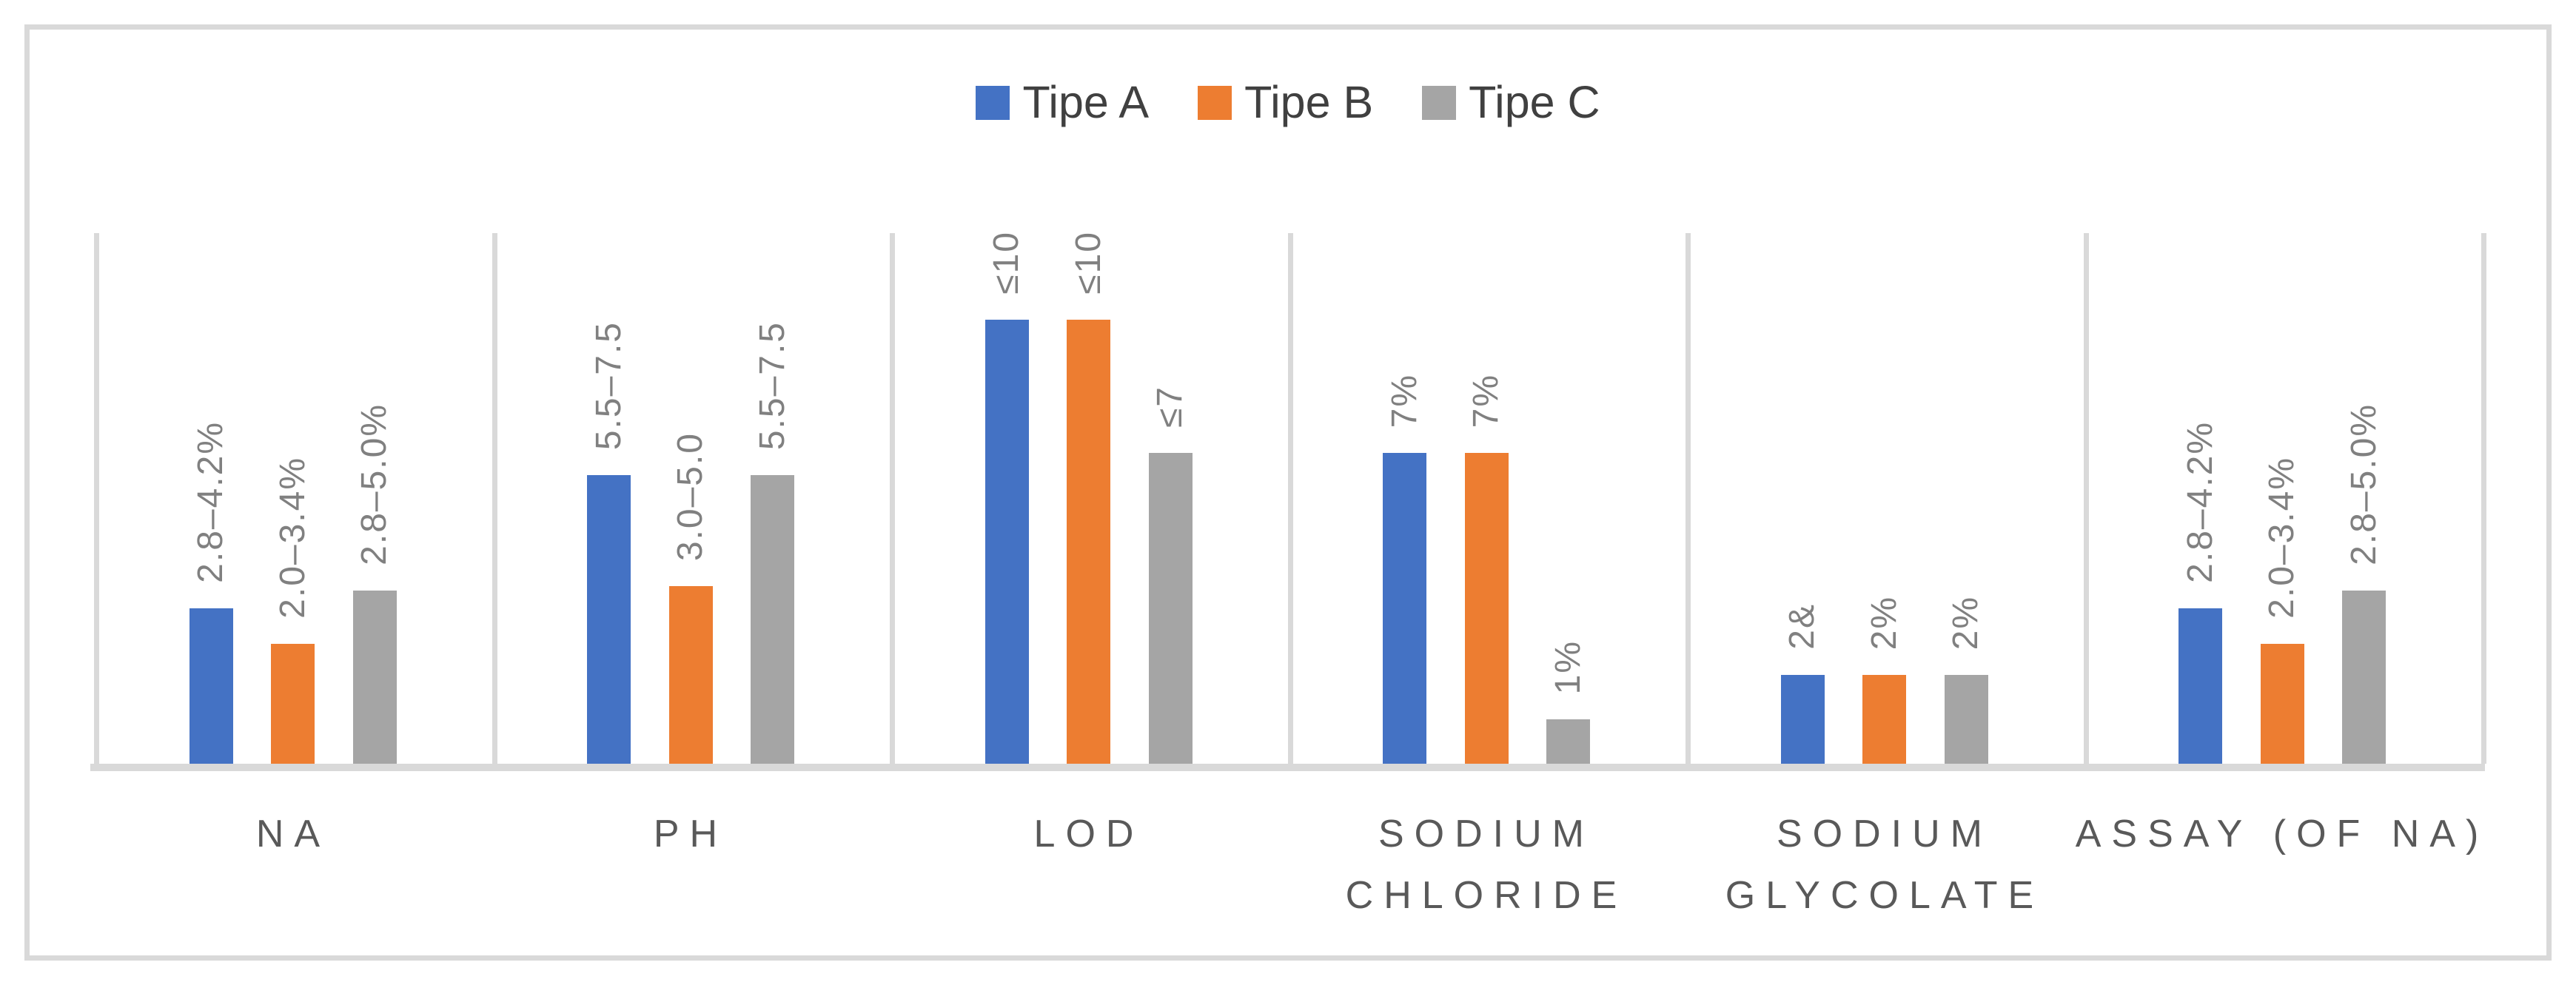 The width and height of the screenshot is (2576, 985). What do you see at coordinates (2282, 834) in the screenshot?
I see `category-label-assay-of-na-: ASSAY (OF NA)` at bounding box center [2282, 834].